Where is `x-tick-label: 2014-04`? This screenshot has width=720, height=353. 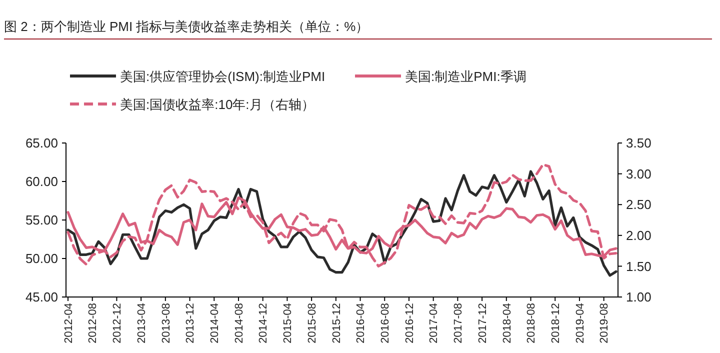
x-tick-label: 2014-04 is located at coordinates (214, 323).